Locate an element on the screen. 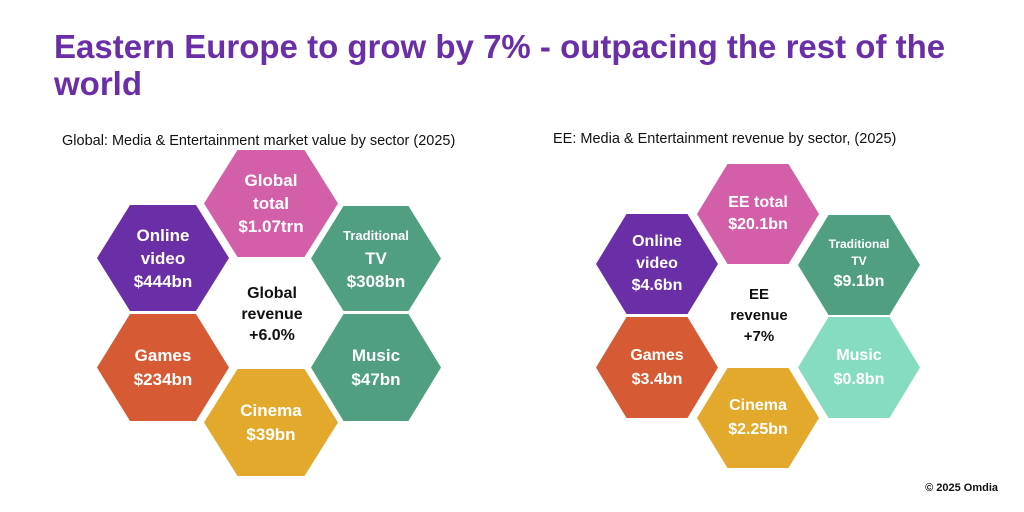  global-total-hex: Global total $1.07trn is located at coordinates (271, 203).